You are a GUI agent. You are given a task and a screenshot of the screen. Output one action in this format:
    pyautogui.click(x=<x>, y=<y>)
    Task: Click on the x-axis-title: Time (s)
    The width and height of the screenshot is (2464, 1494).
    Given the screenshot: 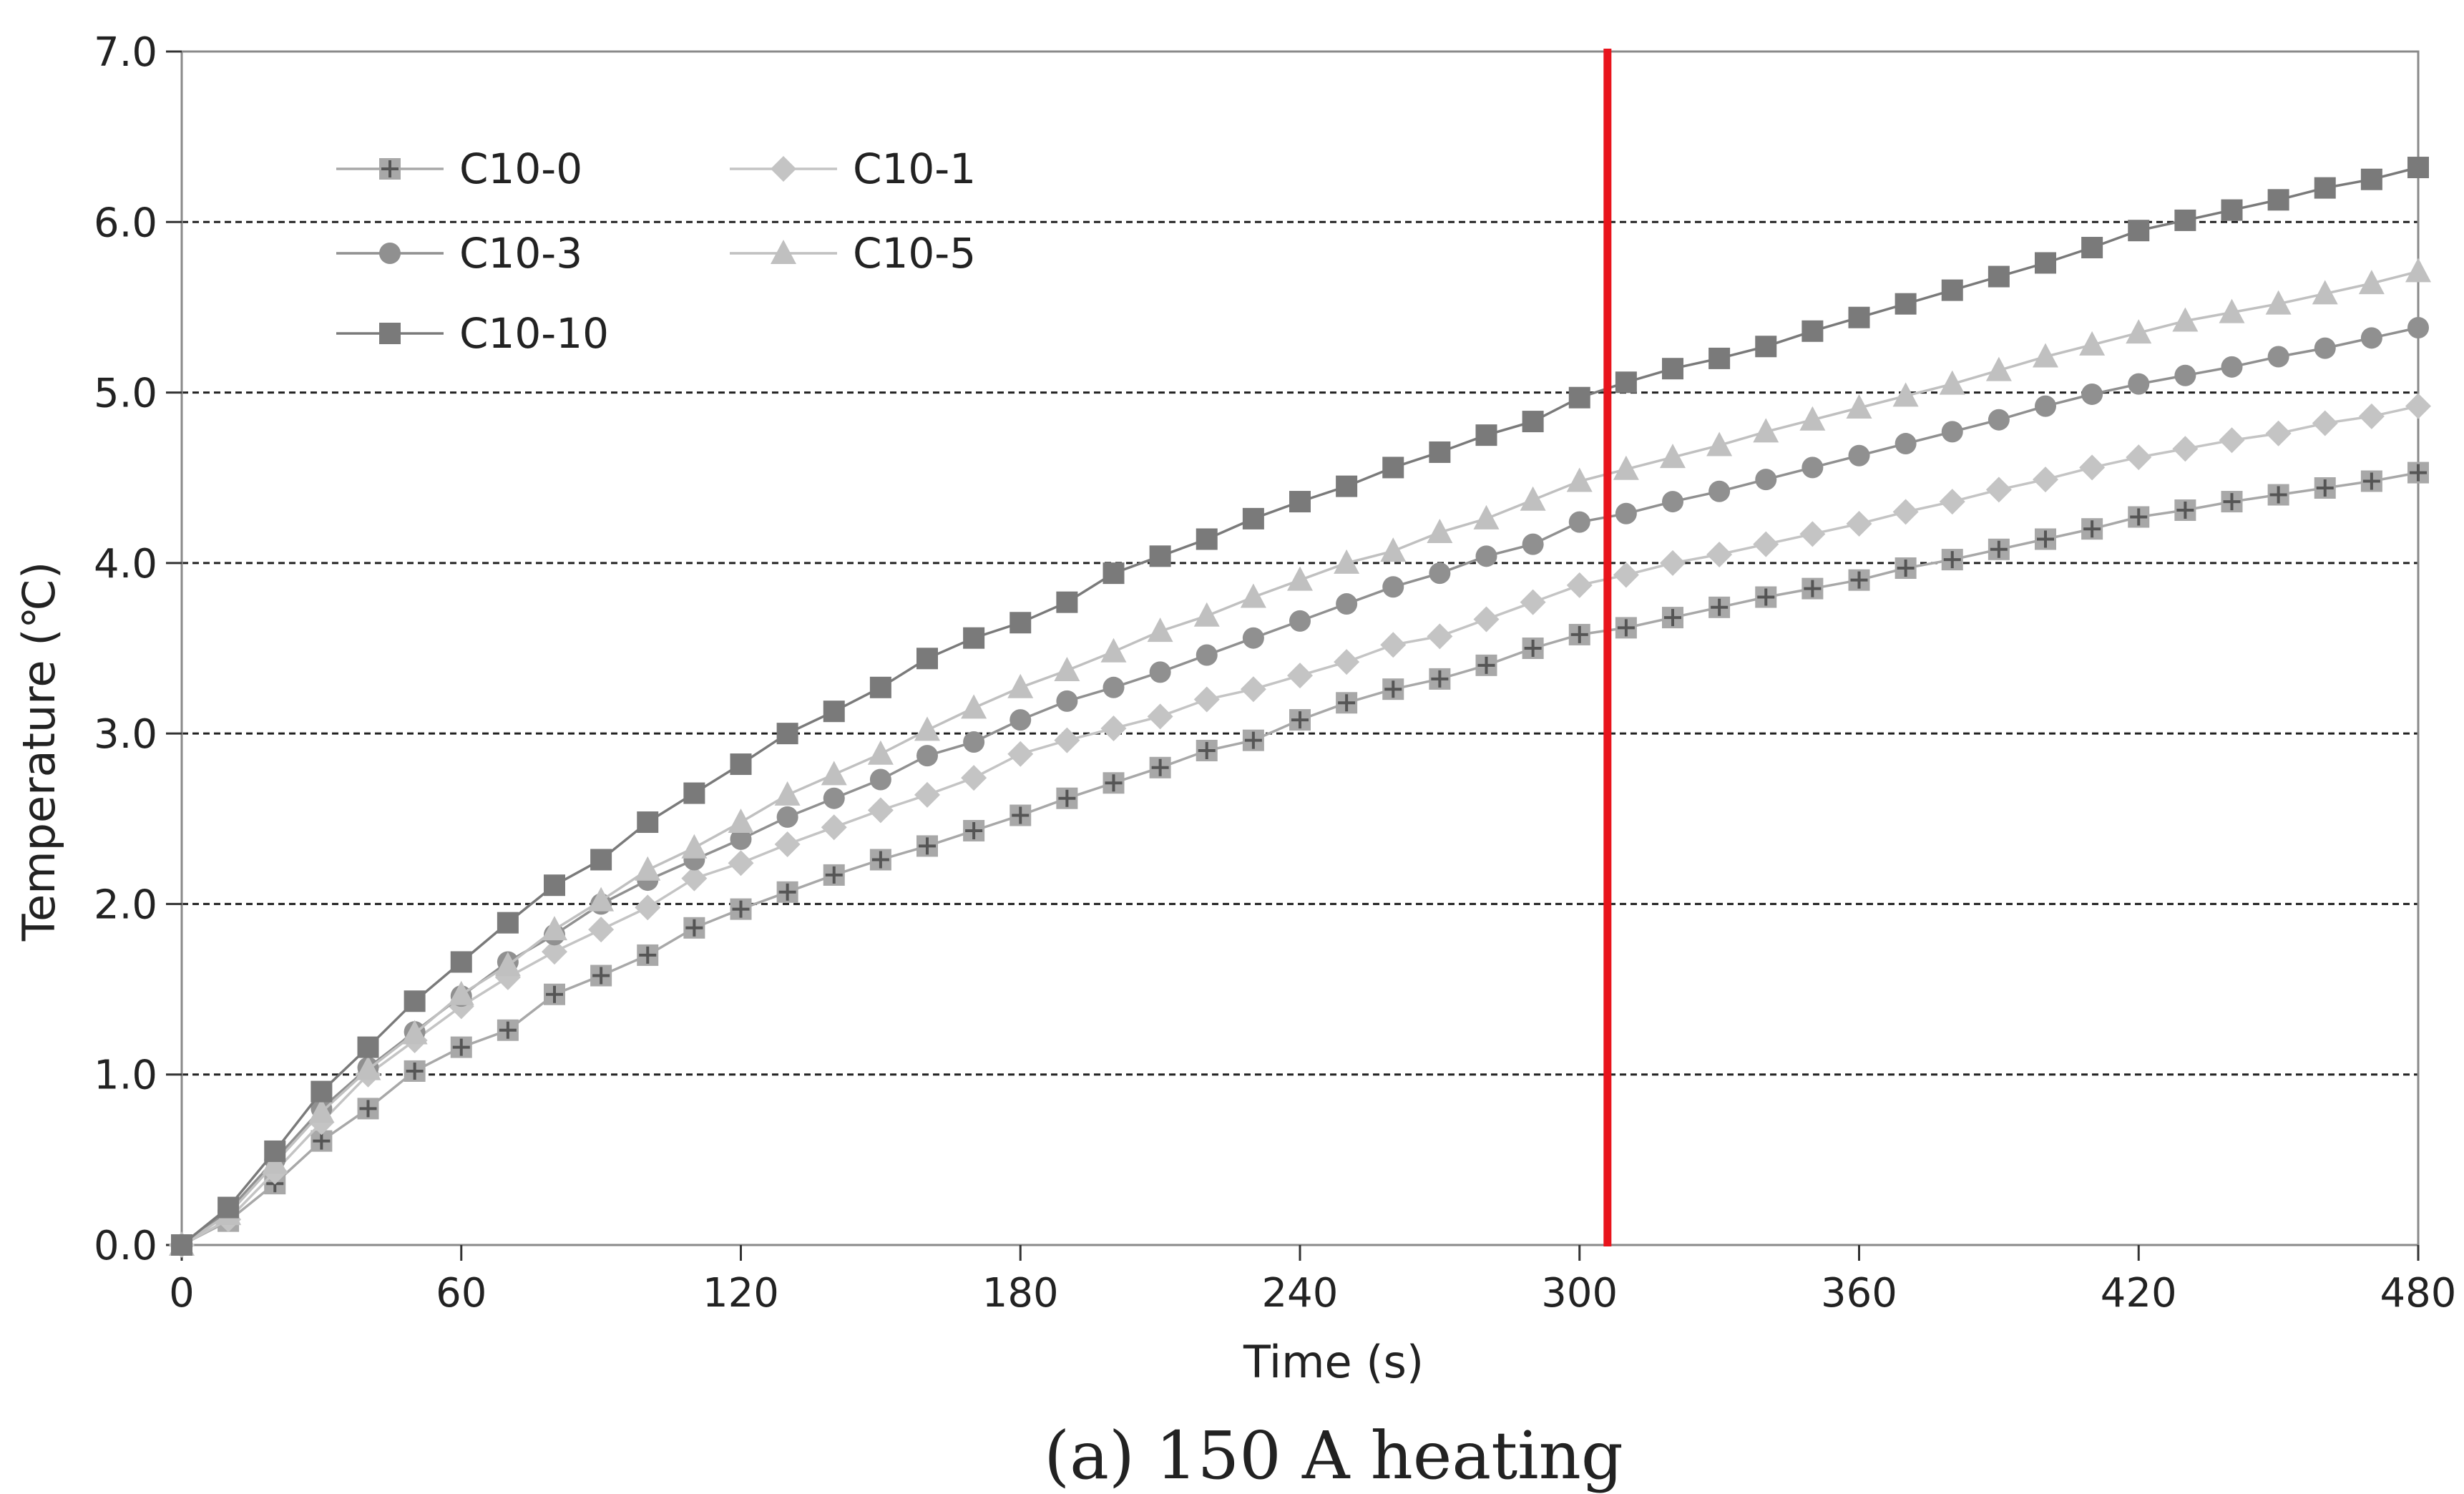 What is the action you would take?
    pyautogui.click(x=1333, y=1362)
    